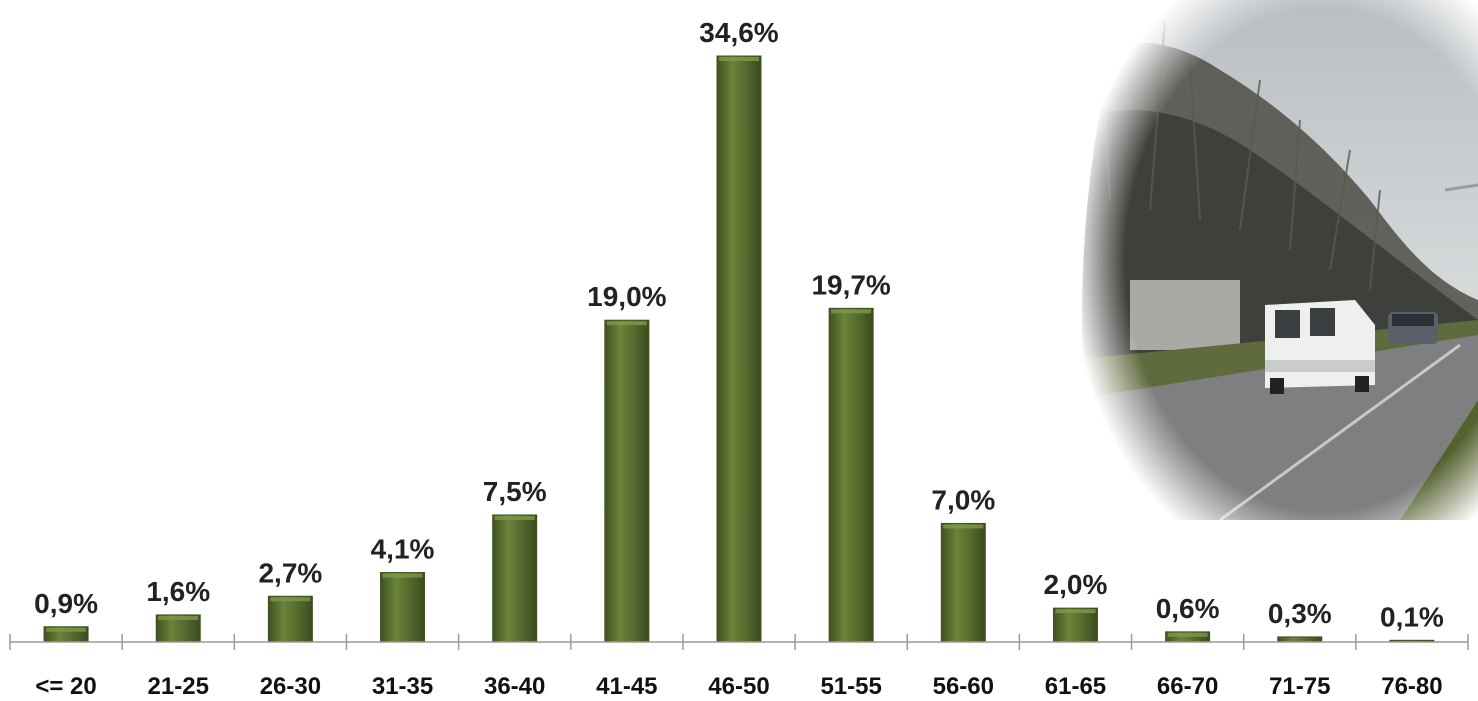 The image size is (1478, 701). Describe the element at coordinates (963, 686) in the screenshot. I see `category-label-8: 56-60` at that location.